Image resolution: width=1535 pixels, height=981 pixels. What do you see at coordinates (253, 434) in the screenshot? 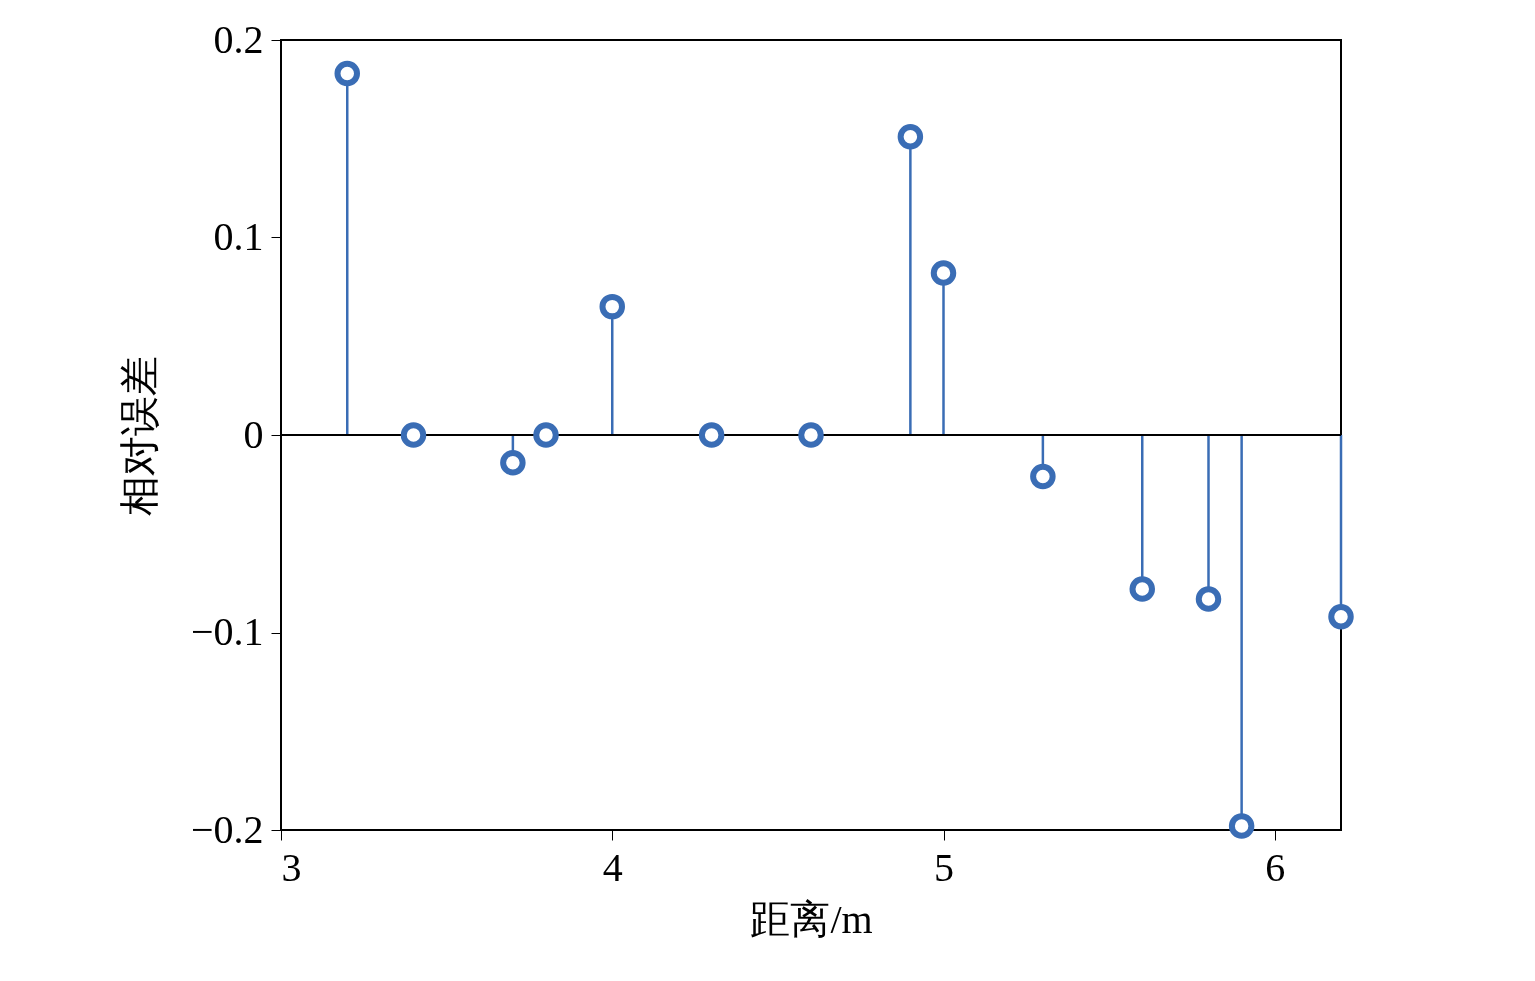
I see `y-tick-label: 0` at bounding box center [253, 434].